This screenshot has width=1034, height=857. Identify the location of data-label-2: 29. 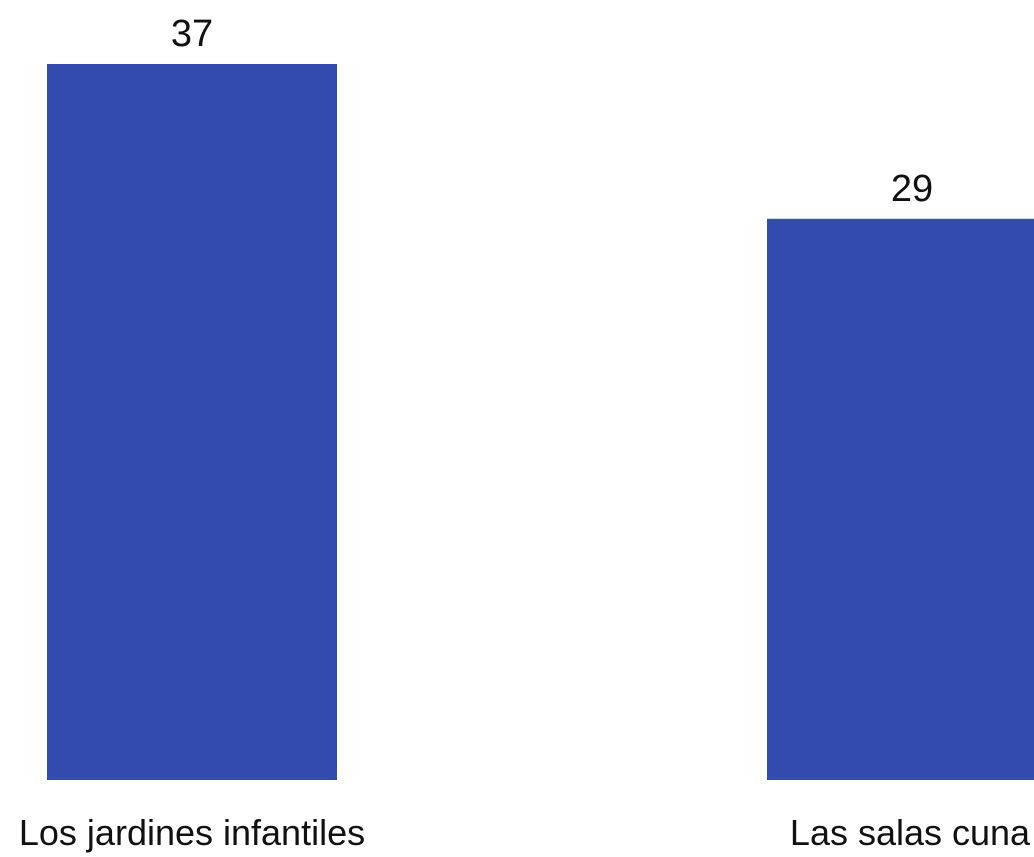
(912, 189).